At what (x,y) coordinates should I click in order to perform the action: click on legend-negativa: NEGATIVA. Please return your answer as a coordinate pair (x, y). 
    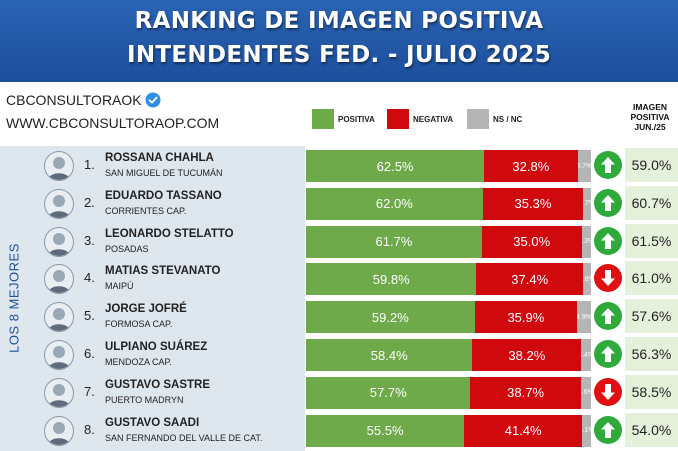
    Looking at the image, I should click on (420, 119).